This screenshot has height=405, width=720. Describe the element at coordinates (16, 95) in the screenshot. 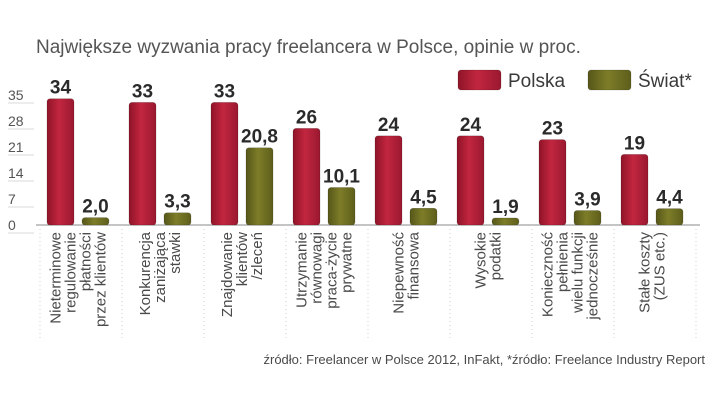

I see `y-tick-label: 35` at that location.